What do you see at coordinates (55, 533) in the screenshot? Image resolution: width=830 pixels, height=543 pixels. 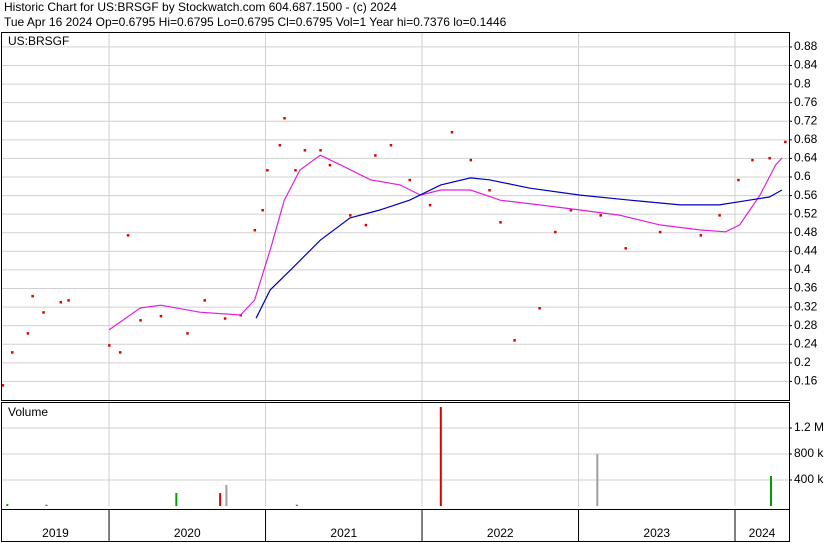 I see `x-tick-label: 2019` at bounding box center [55, 533].